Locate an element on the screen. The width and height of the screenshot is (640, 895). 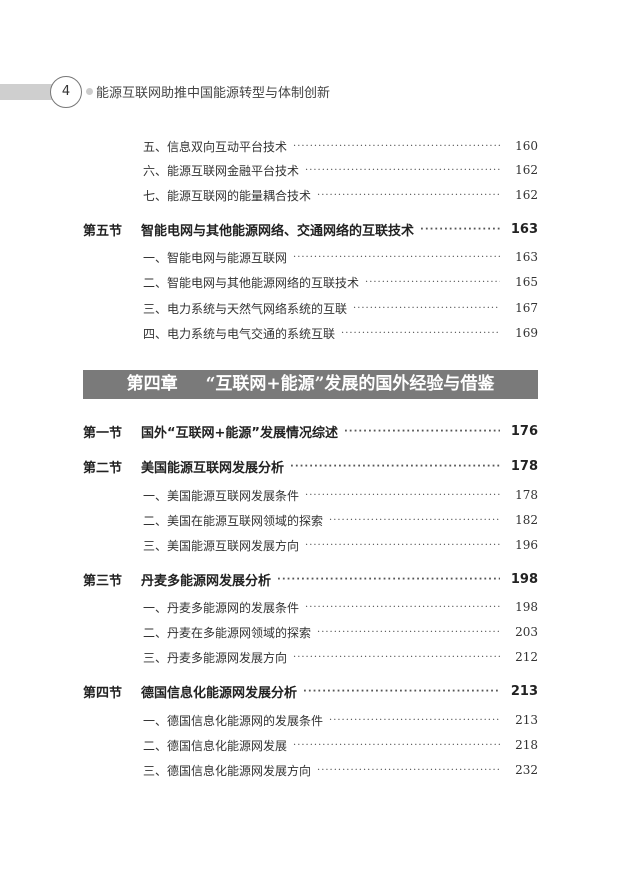
entry-title: 五、信息双向互动平台技术 is located at coordinates (215, 146).